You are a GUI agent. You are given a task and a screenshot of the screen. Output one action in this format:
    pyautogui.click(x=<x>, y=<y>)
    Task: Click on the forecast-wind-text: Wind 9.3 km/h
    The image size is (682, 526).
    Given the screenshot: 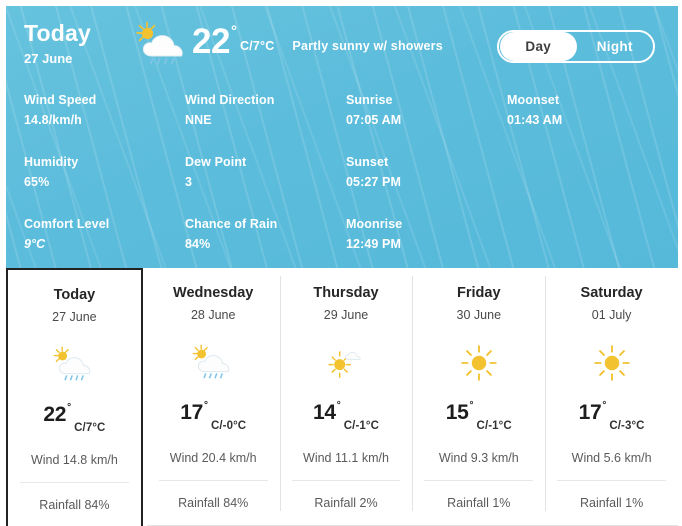 What is the action you would take?
    pyautogui.click(x=479, y=458)
    